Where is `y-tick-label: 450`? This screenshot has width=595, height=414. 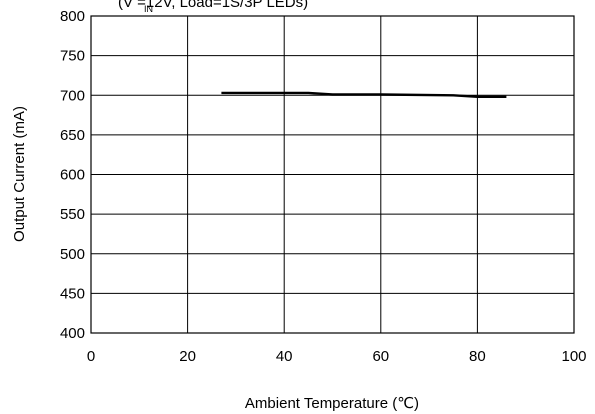 y-tick-label: 450 is located at coordinates (72, 293).